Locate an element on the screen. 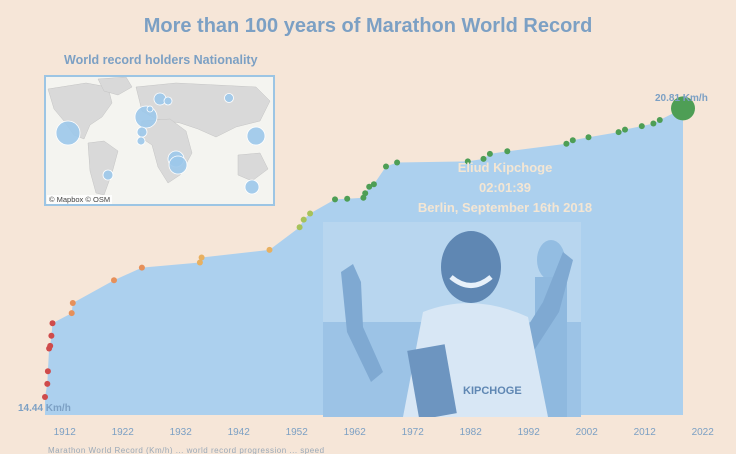  map-title: World record holders Nationality is located at coordinates (161, 60).